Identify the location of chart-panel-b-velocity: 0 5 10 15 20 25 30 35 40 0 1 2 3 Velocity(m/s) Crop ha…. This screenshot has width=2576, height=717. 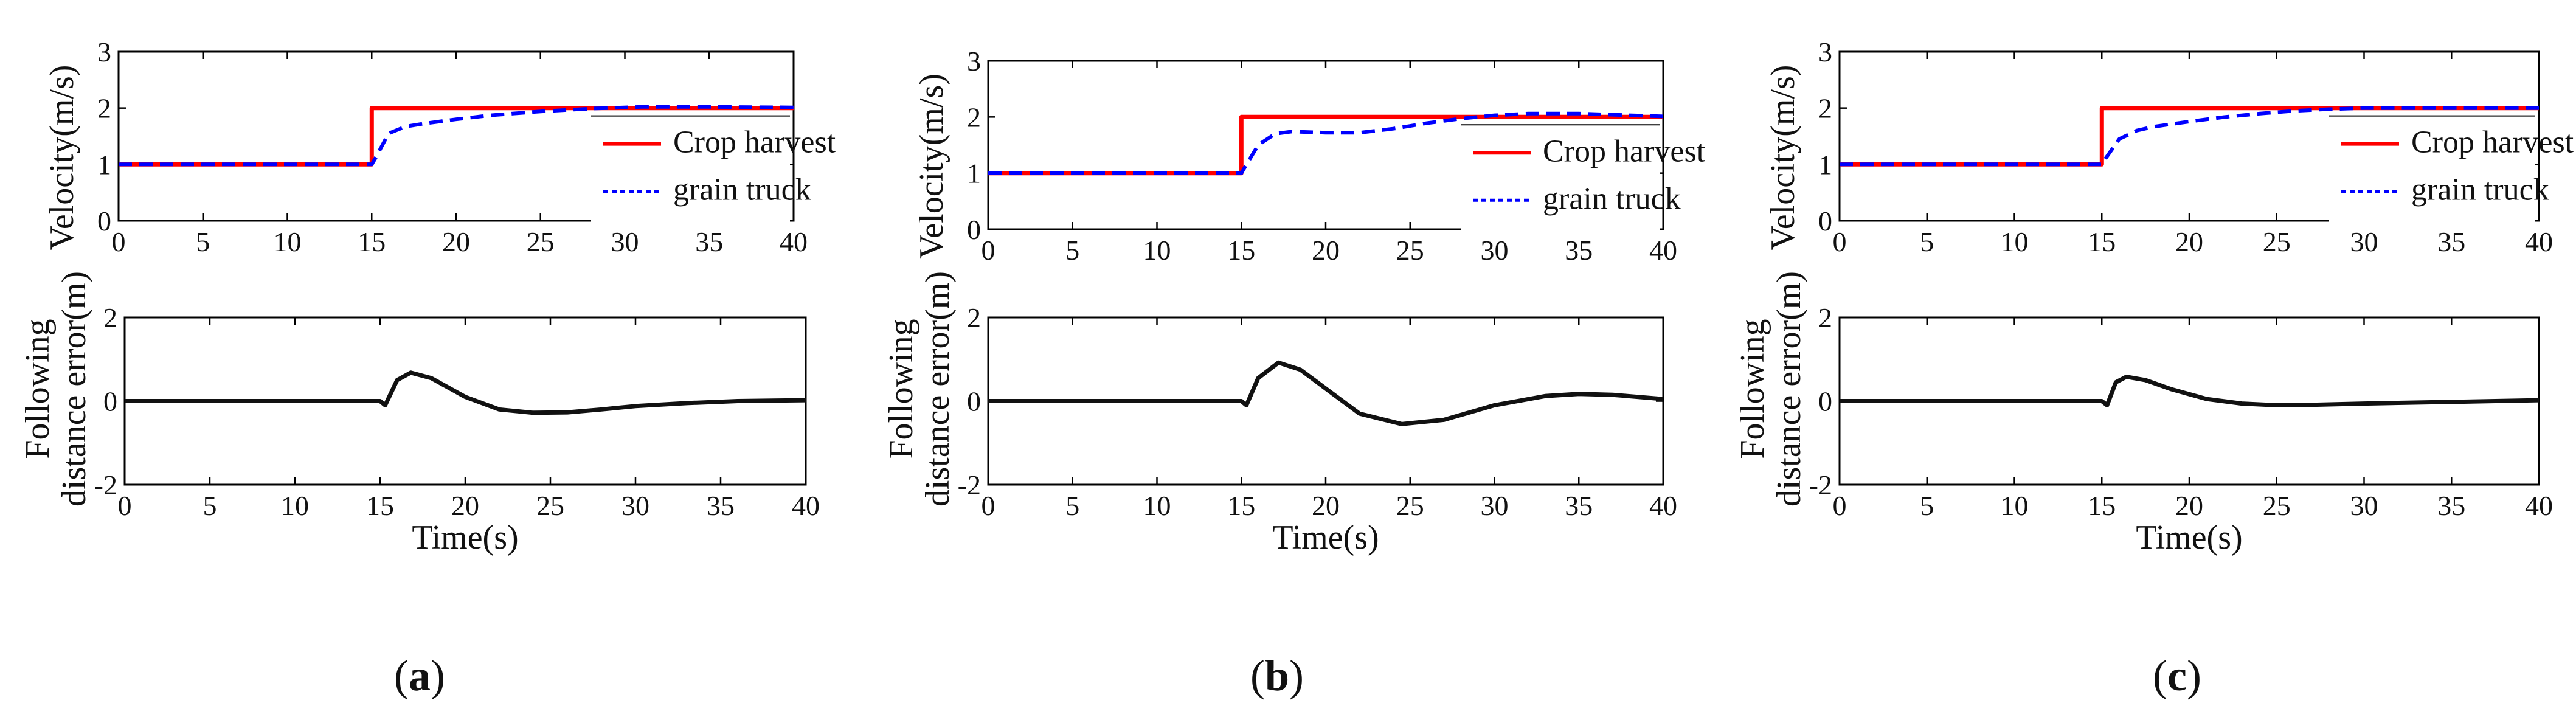
(1309, 156).